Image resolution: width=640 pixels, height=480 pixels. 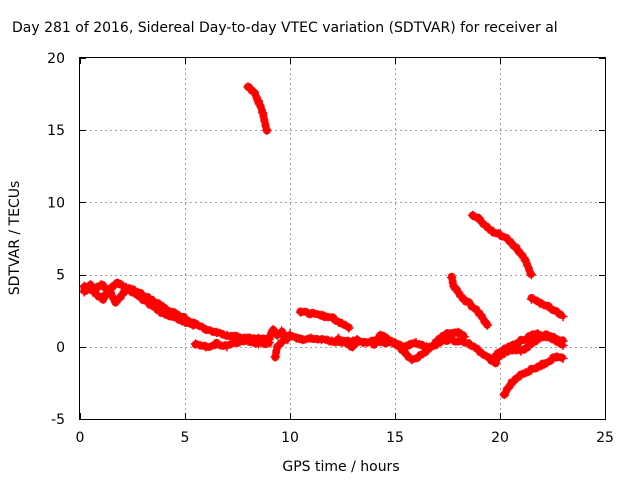 What do you see at coordinates (605, 438) in the screenshot?
I see `x-tick-label: 25` at bounding box center [605, 438].